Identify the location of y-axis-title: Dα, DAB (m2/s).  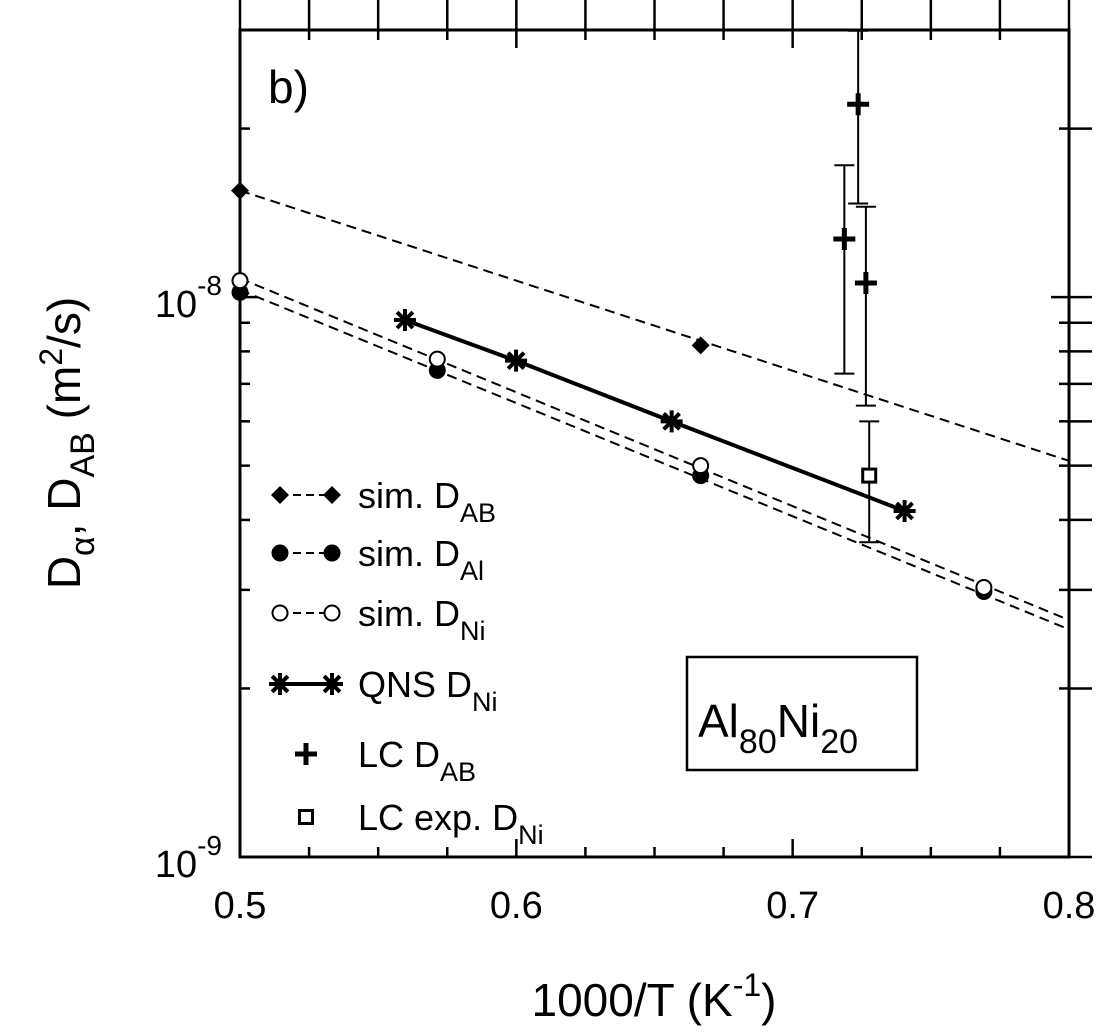
(67, 443).